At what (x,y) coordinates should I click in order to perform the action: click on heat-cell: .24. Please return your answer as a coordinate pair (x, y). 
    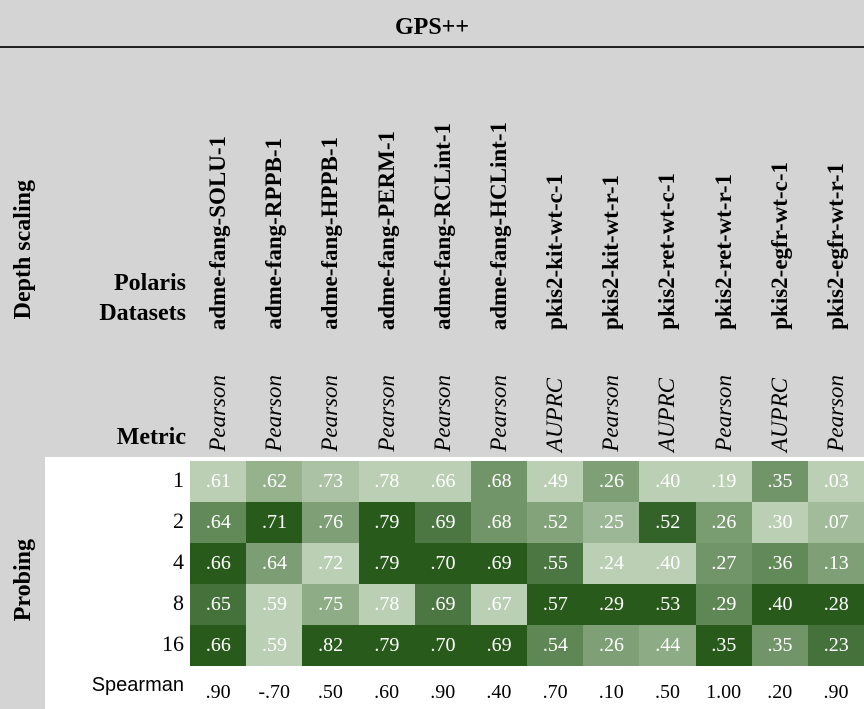
    Looking at the image, I should click on (611, 563).